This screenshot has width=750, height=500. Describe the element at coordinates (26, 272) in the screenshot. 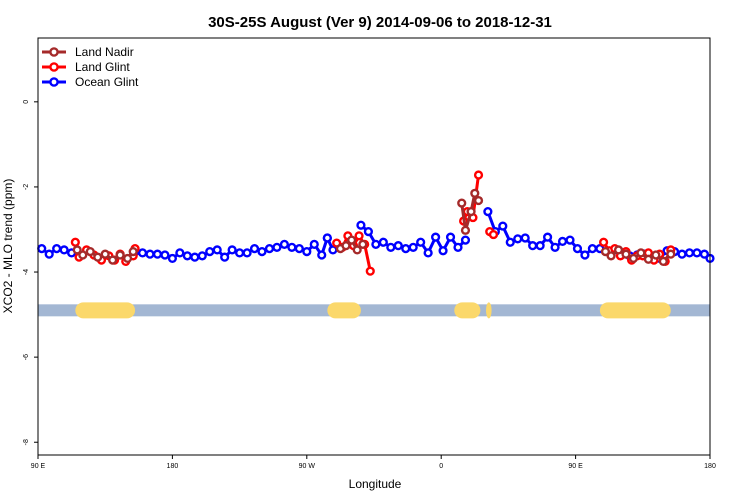

I see `y-tick-label: -4` at that location.